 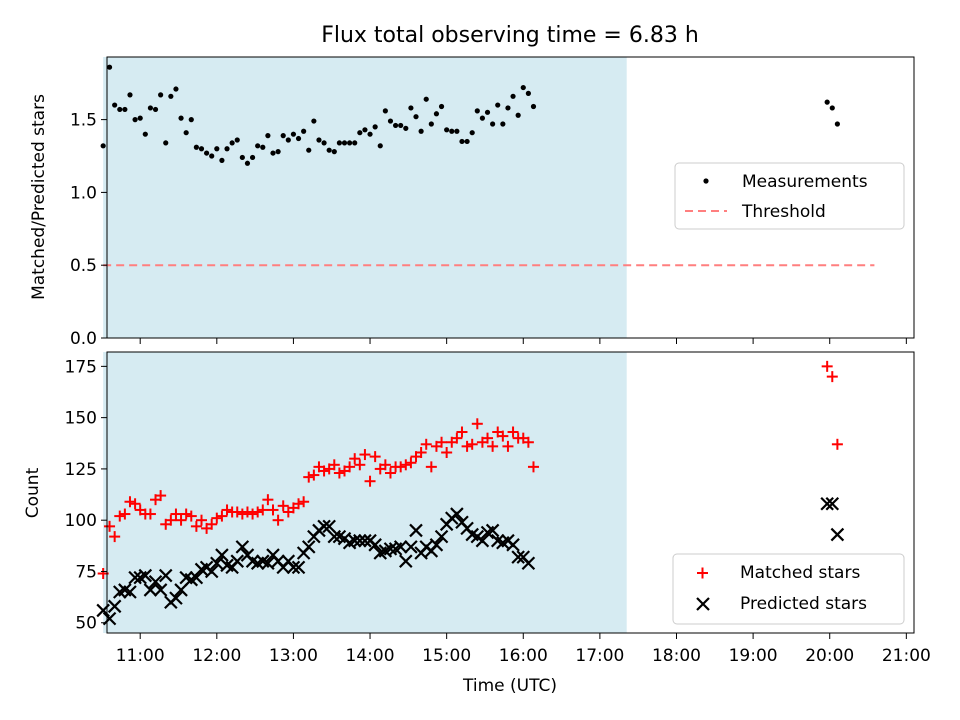 What do you see at coordinates (509, 686) in the screenshot?
I see `x-axis-label: Time (UTC)` at bounding box center [509, 686].